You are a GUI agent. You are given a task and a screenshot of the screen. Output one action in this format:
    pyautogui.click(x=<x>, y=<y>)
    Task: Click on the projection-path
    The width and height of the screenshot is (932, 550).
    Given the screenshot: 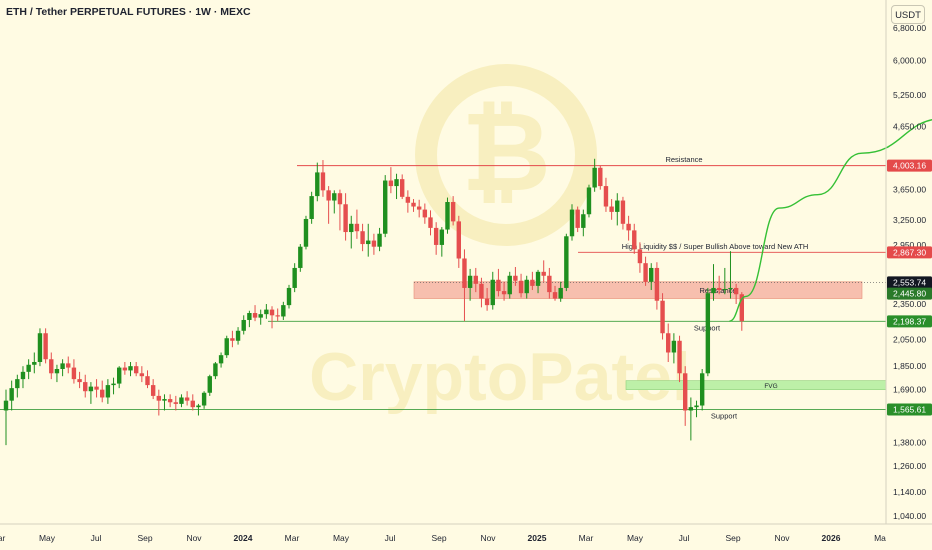 What is the action you would take?
    pyautogui.click(x=830, y=220)
    